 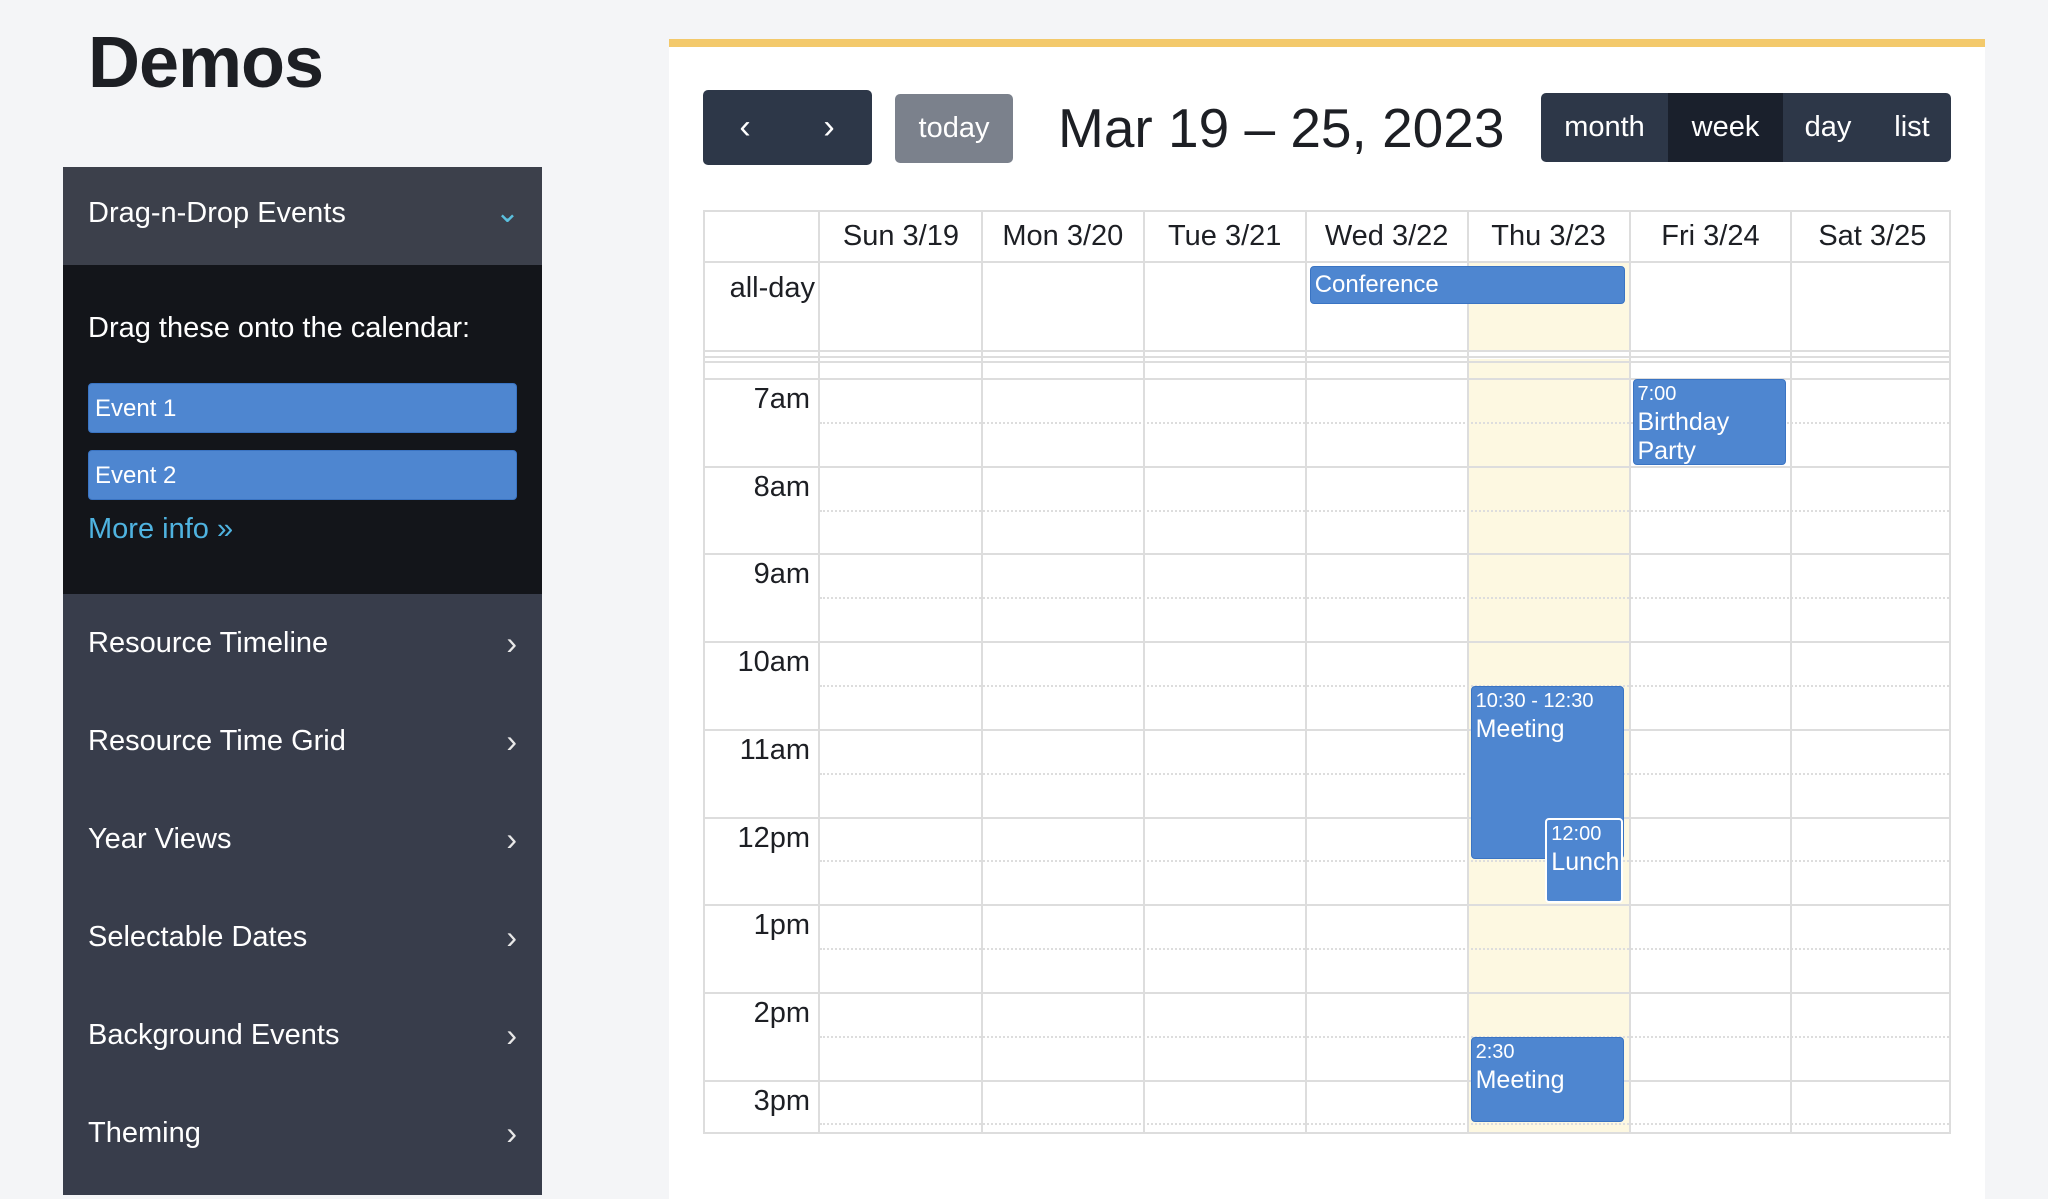 I want to click on event-title: Conference, so click(x=1376, y=284).